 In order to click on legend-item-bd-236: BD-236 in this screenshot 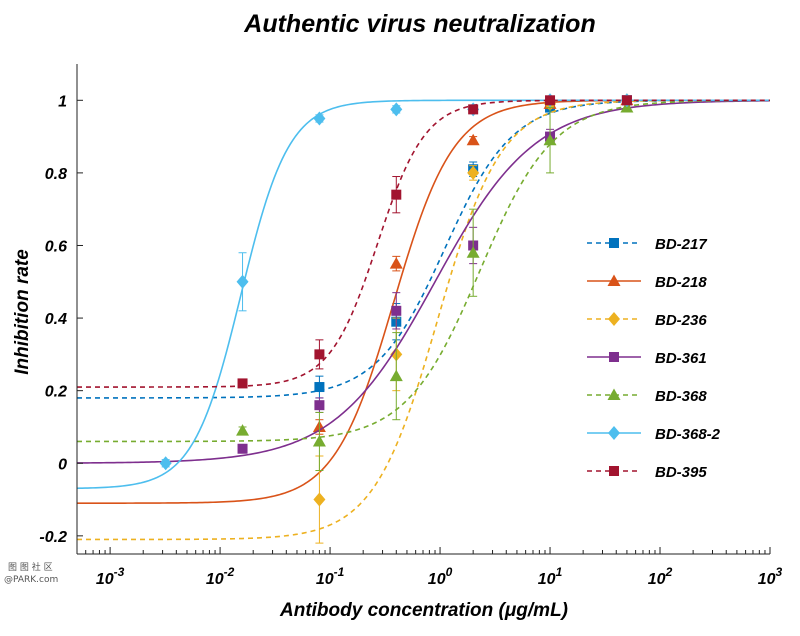, I will do `click(647, 320)`.